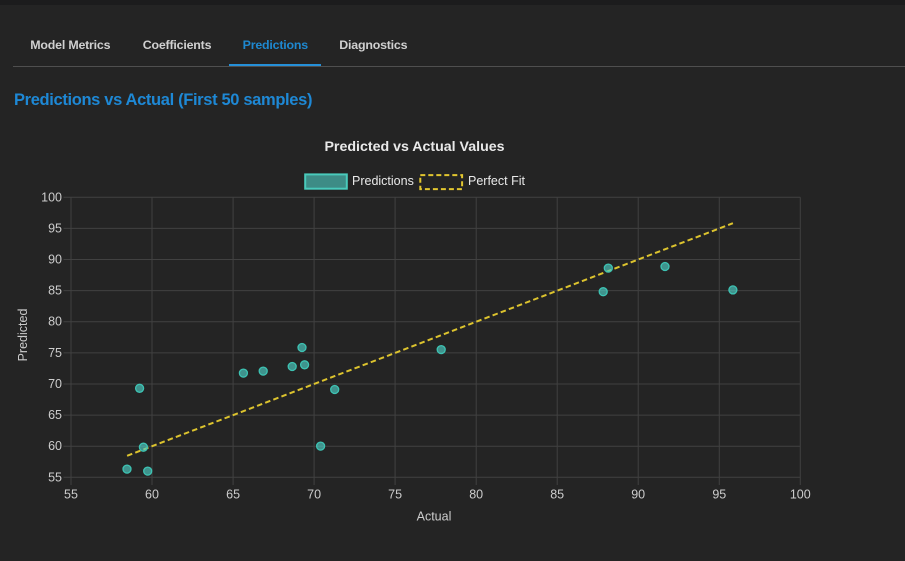  What do you see at coordinates (434, 517) in the screenshot?
I see `svg-text: Actual` at bounding box center [434, 517].